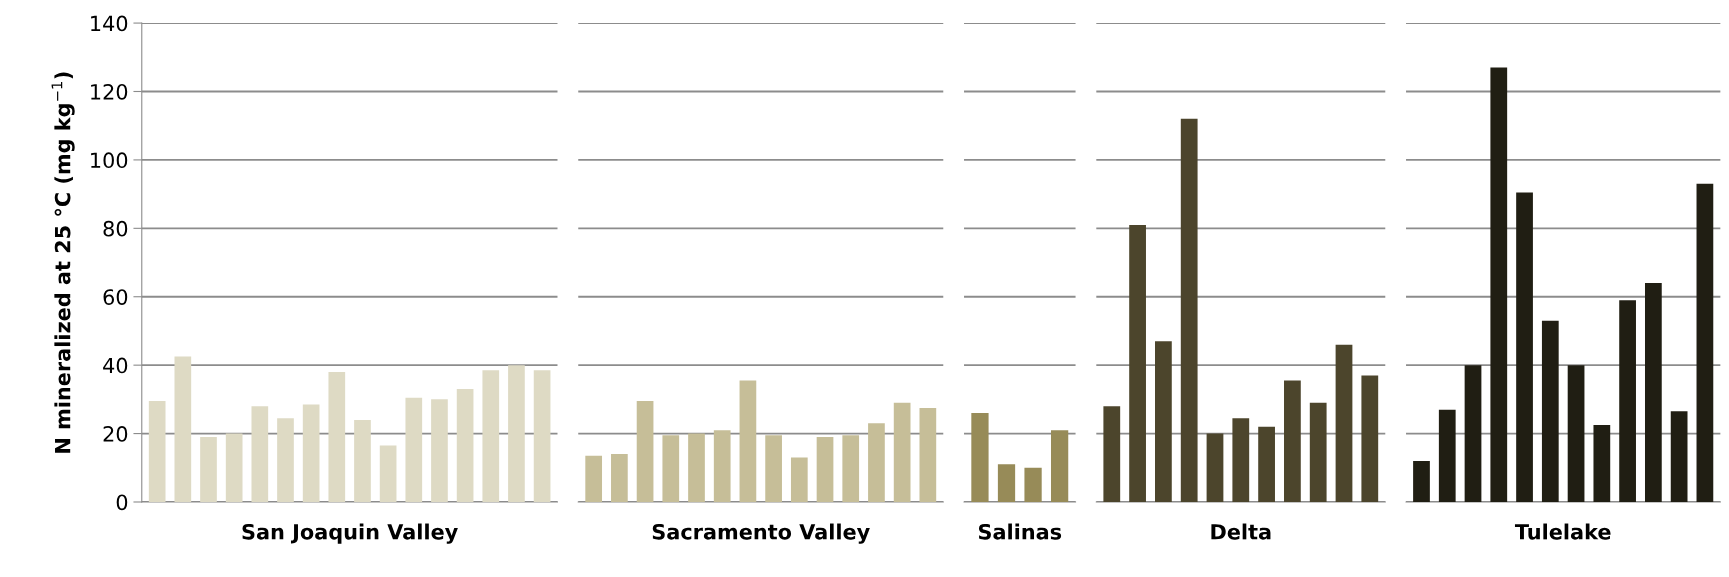 Image resolution: width=1729 pixels, height=577 pixels. I want to click on y-tick-label: 80, so click(115, 228).